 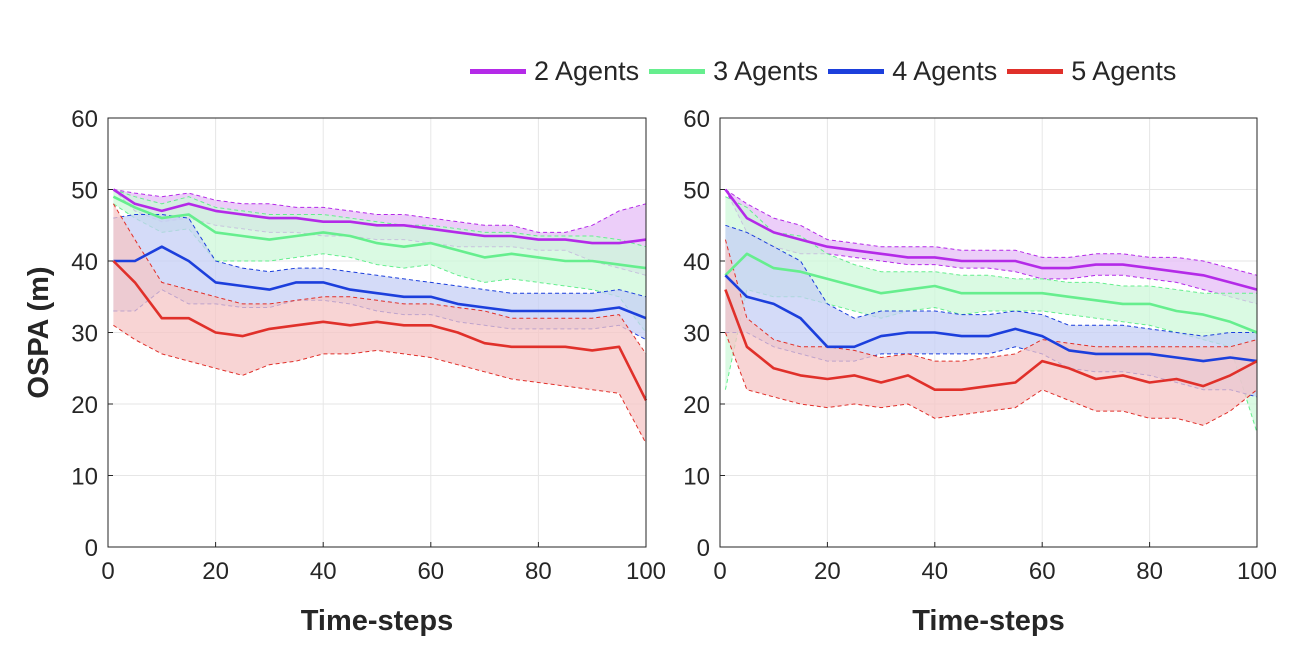 I want to click on legend-item: 3 Agents, so click(x=733, y=71).